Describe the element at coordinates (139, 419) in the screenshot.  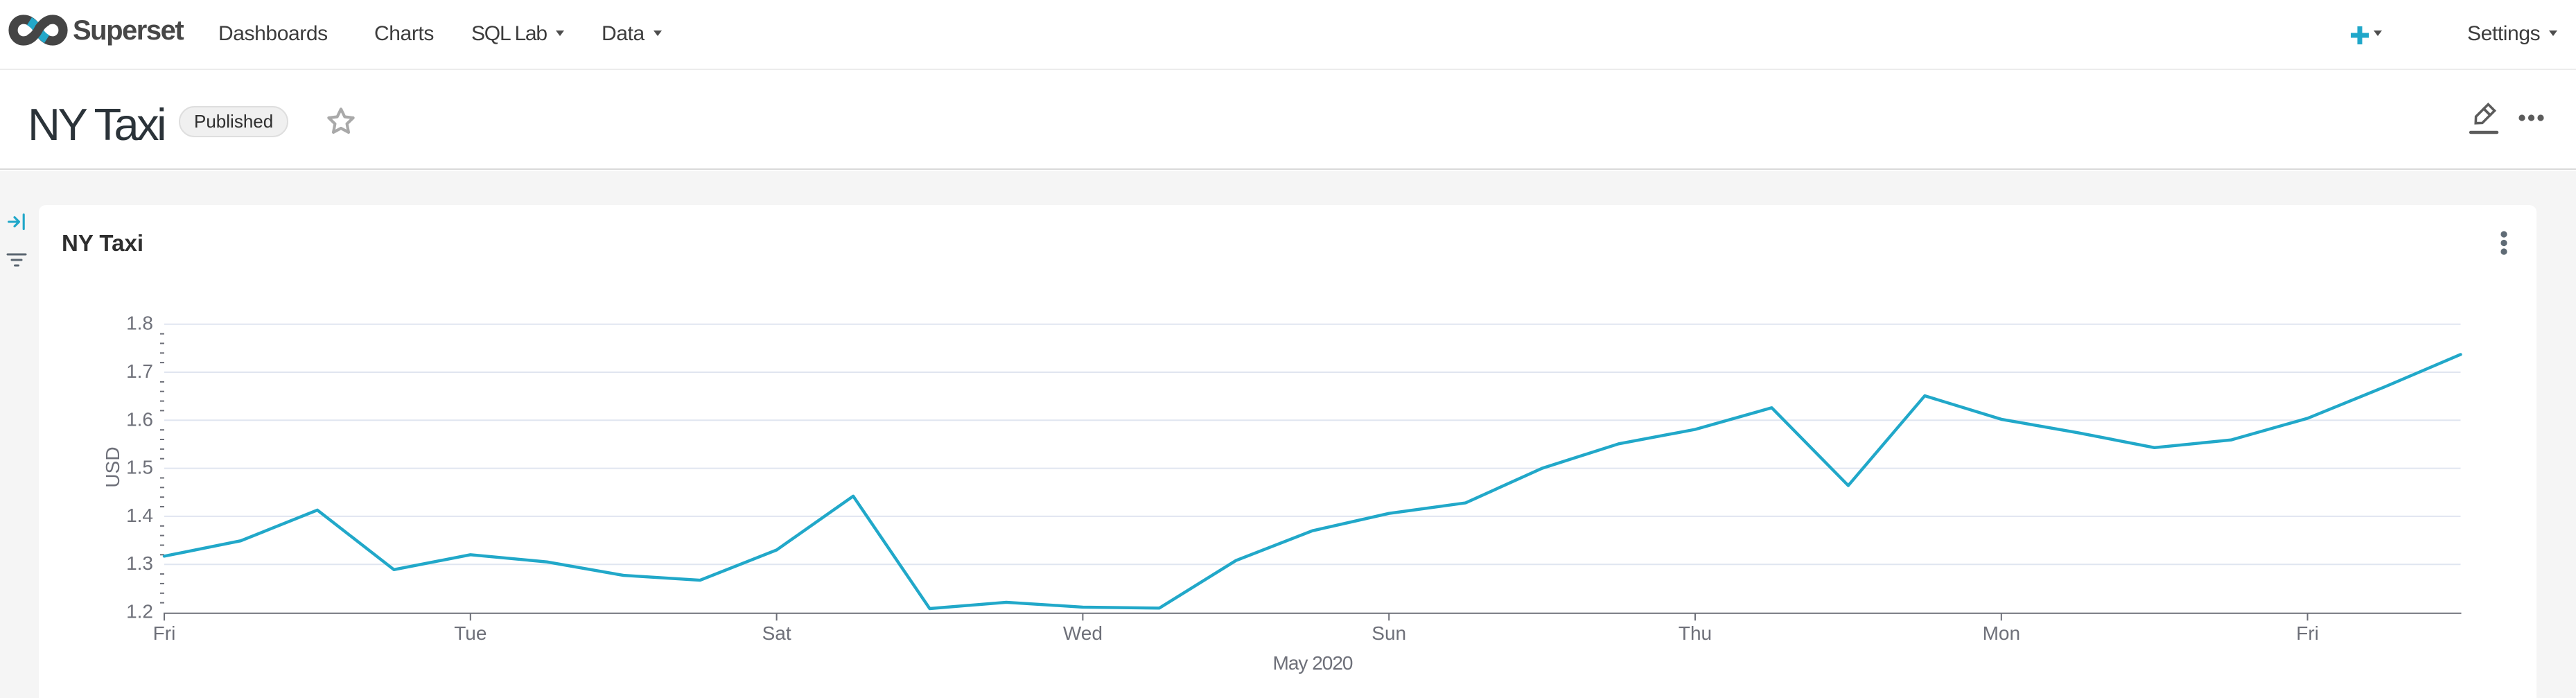
I see `svg-text: 1.6` at that location.